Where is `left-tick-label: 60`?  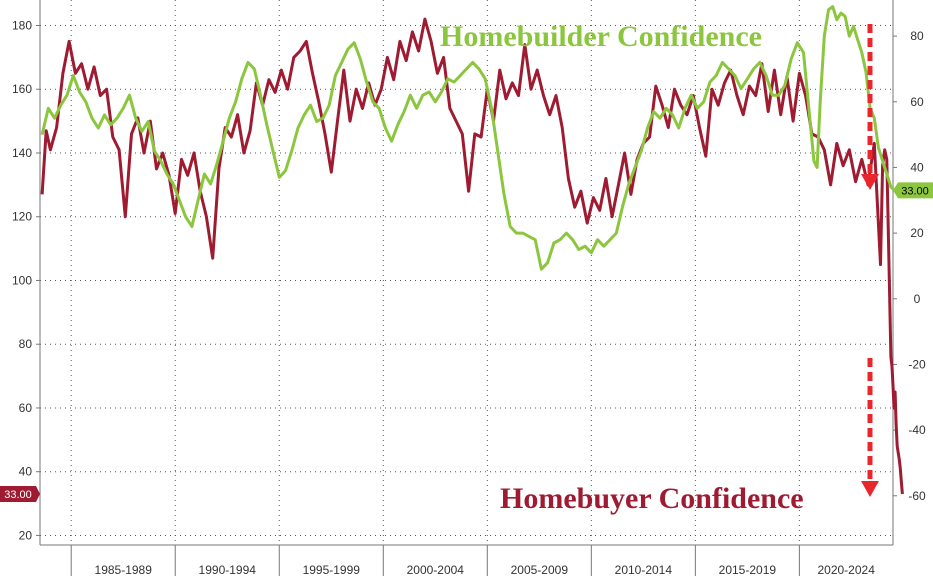 left-tick-label: 60 is located at coordinates (26, 408).